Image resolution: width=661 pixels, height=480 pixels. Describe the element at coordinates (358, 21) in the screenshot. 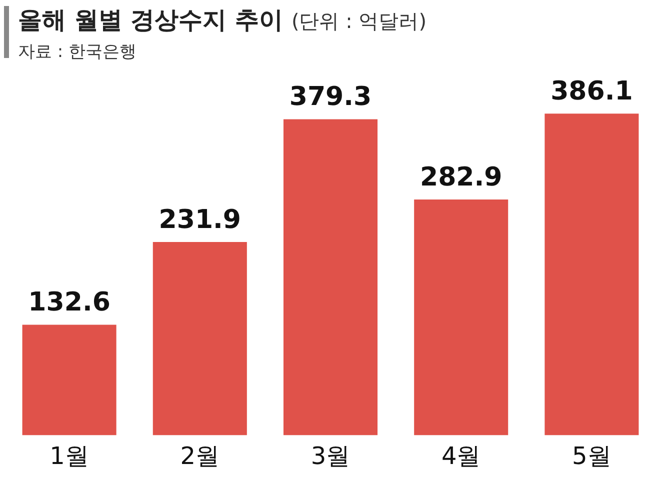

I see `chart-subtitle: (단위 : 억달러)` at that location.